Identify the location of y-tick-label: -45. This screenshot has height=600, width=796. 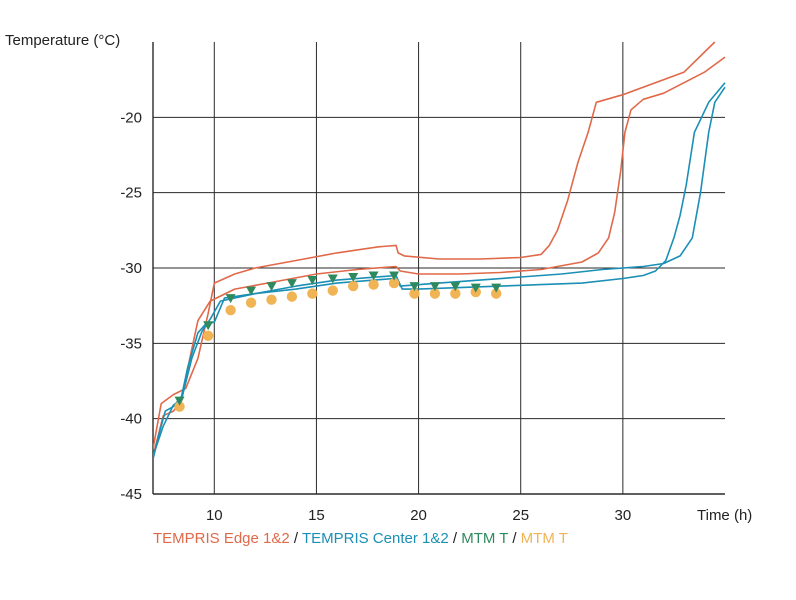
(131, 494).